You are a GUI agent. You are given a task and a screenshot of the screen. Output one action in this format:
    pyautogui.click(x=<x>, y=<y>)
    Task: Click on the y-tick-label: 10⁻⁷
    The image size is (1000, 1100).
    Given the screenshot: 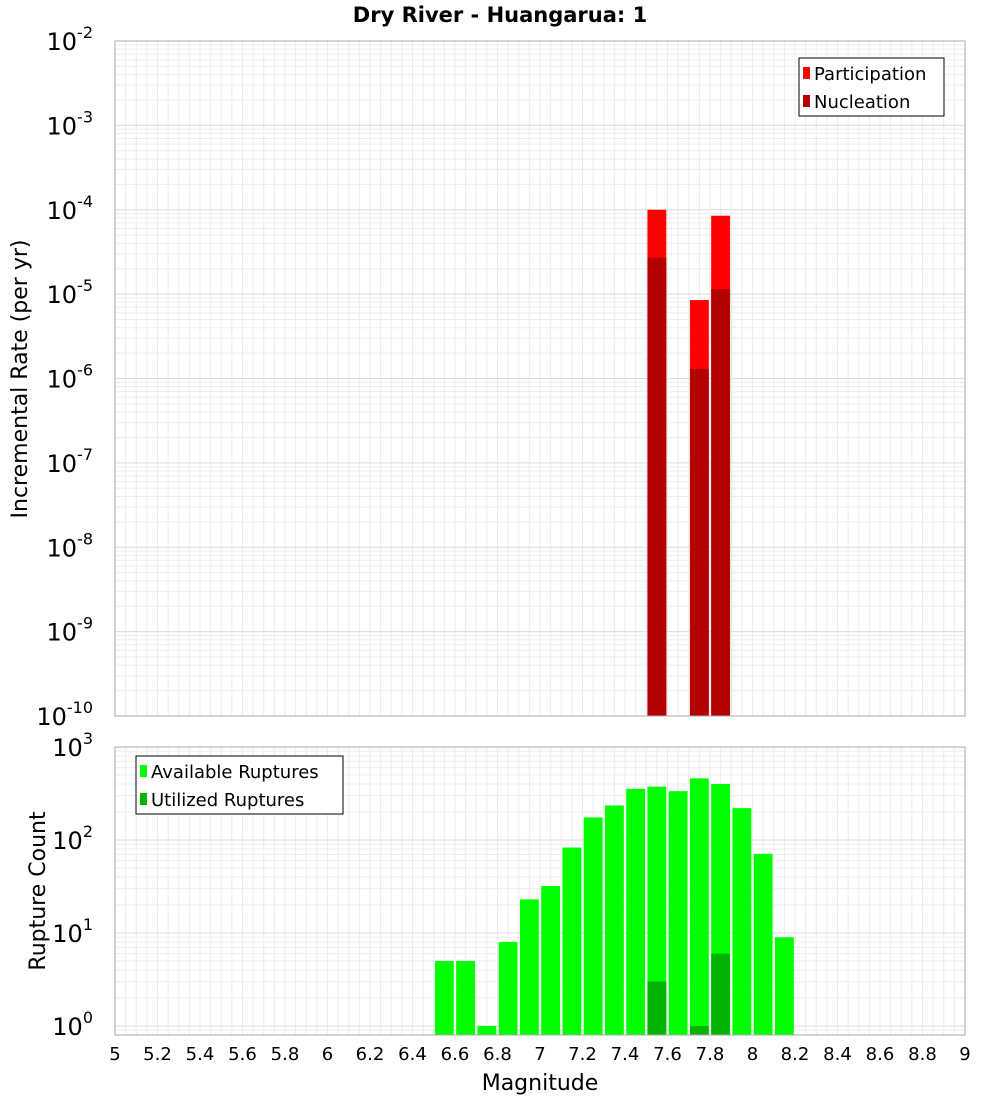 What is the action you would take?
    pyautogui.click(x=70, y=461)
    